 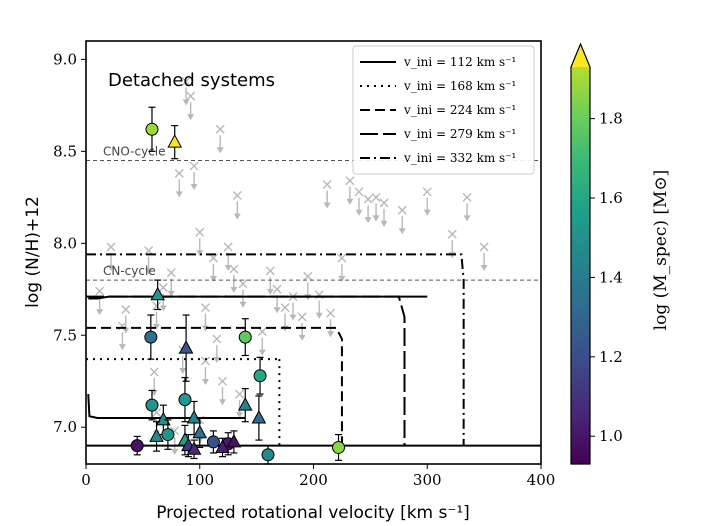 I want to click on colorbar-tick-label: 1.0, so click(x=611, y=436).